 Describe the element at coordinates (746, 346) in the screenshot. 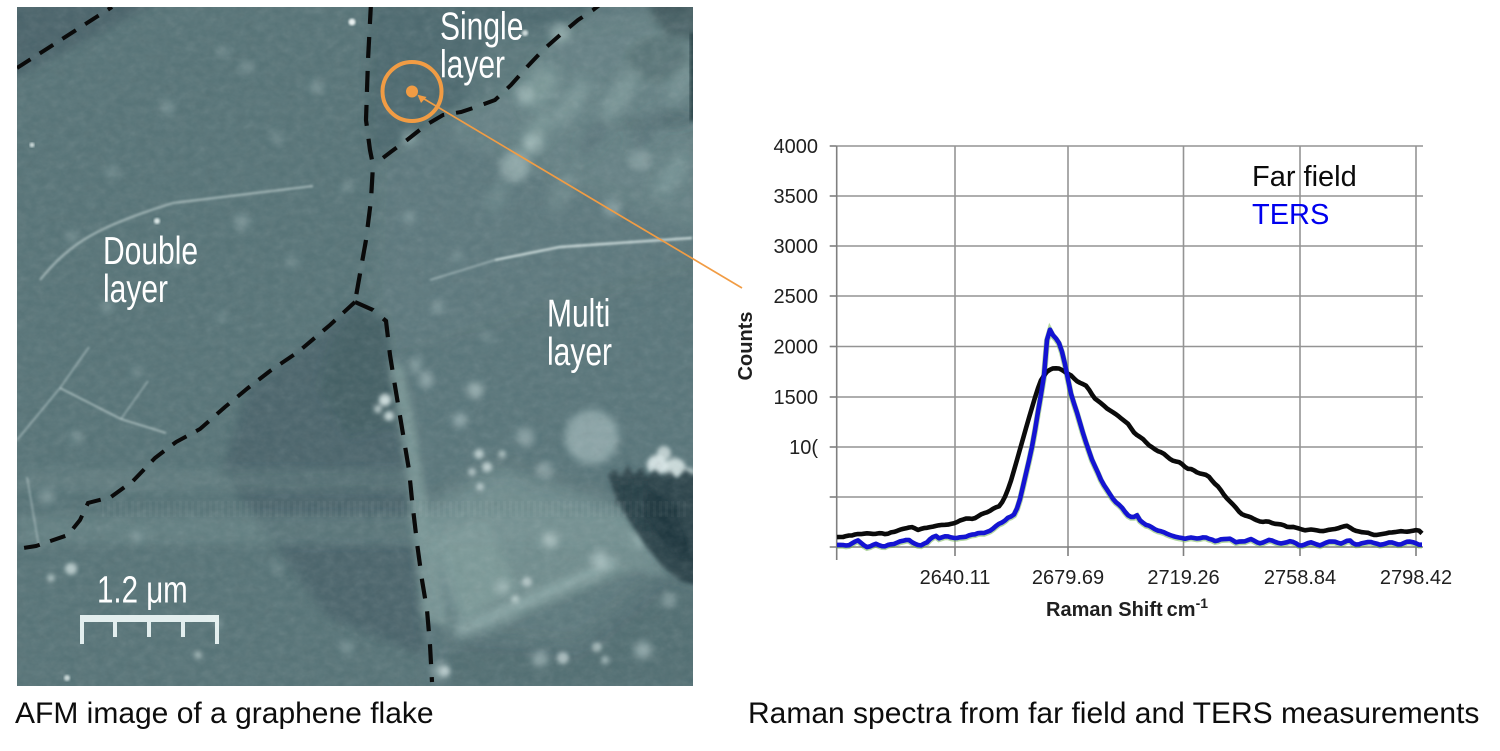

I see `svg-text: Counts` at that location.